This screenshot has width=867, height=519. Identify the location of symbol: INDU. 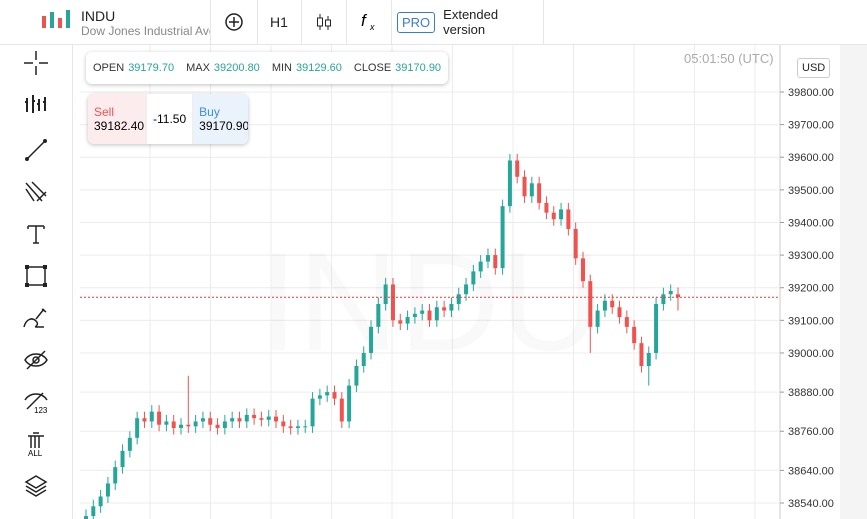
(98, 16).